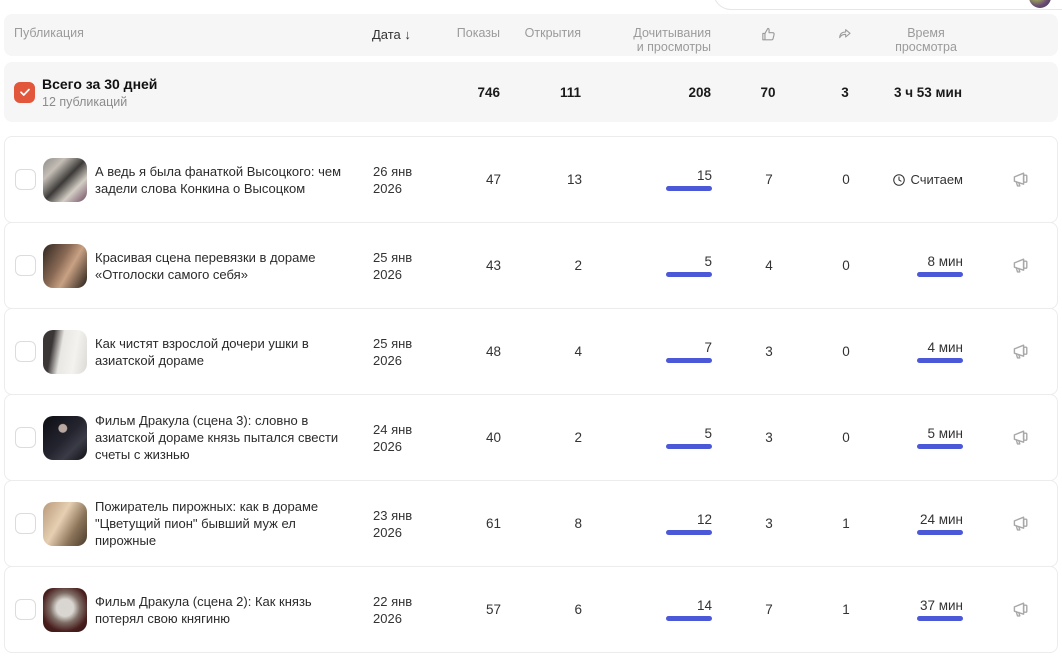 The image size is (1062, 667). I want to click on column-impressions: Показы, so click(478, 33).